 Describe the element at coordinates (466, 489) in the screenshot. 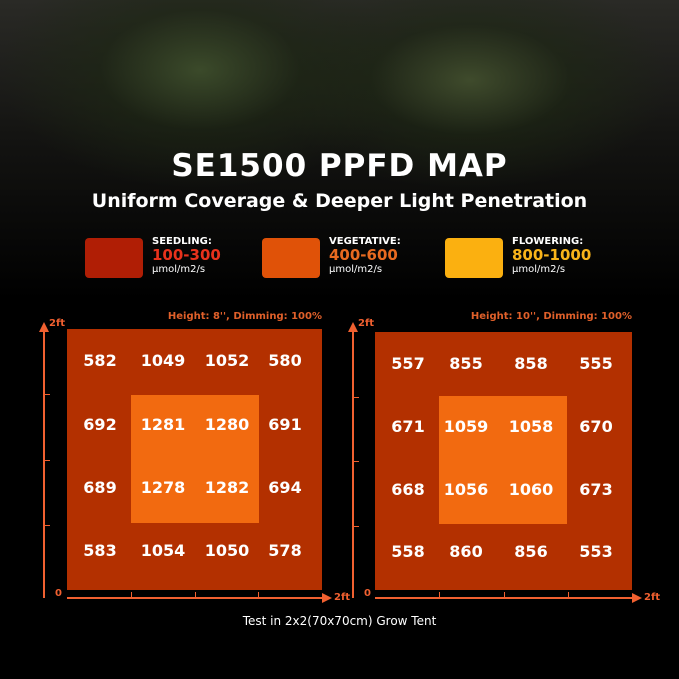

I see `ppfd-cell: 1056` at that location.